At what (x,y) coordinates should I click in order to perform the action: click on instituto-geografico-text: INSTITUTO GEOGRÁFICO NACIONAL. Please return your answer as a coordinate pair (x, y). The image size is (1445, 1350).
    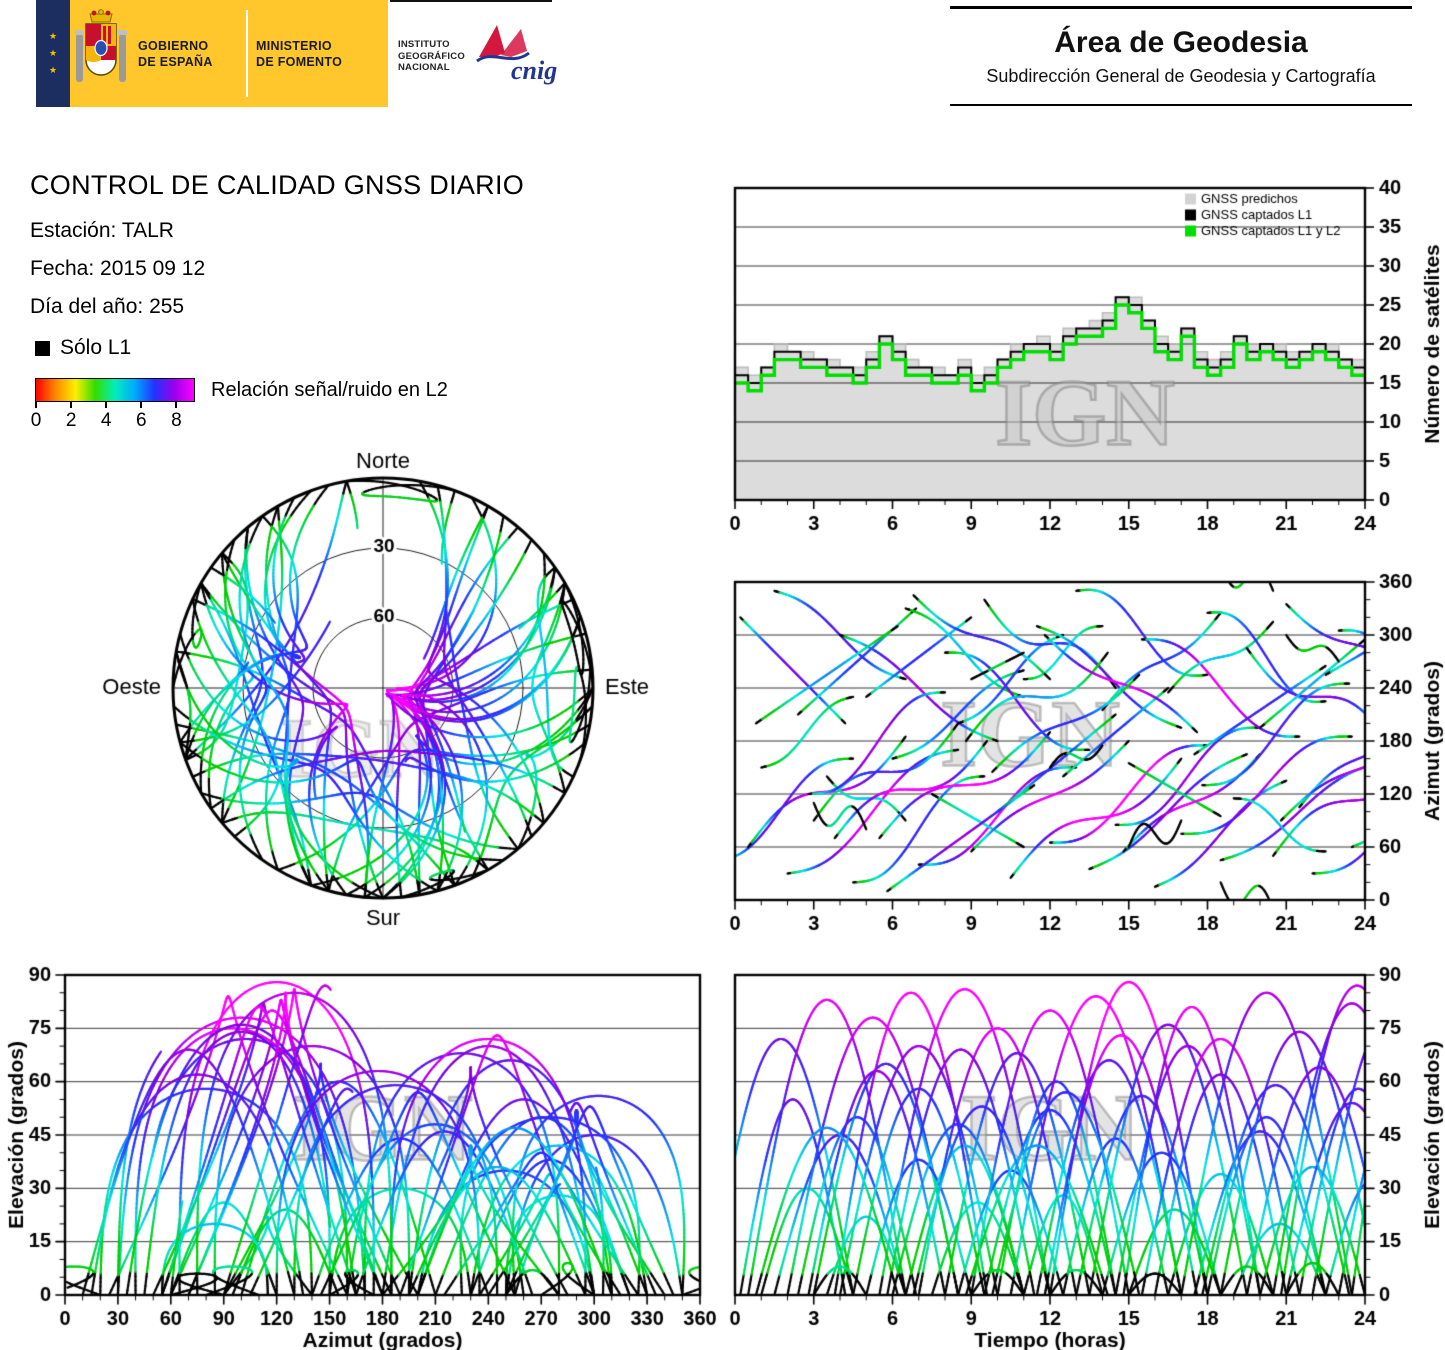
    Looking at the image, I should click on (427, 56).